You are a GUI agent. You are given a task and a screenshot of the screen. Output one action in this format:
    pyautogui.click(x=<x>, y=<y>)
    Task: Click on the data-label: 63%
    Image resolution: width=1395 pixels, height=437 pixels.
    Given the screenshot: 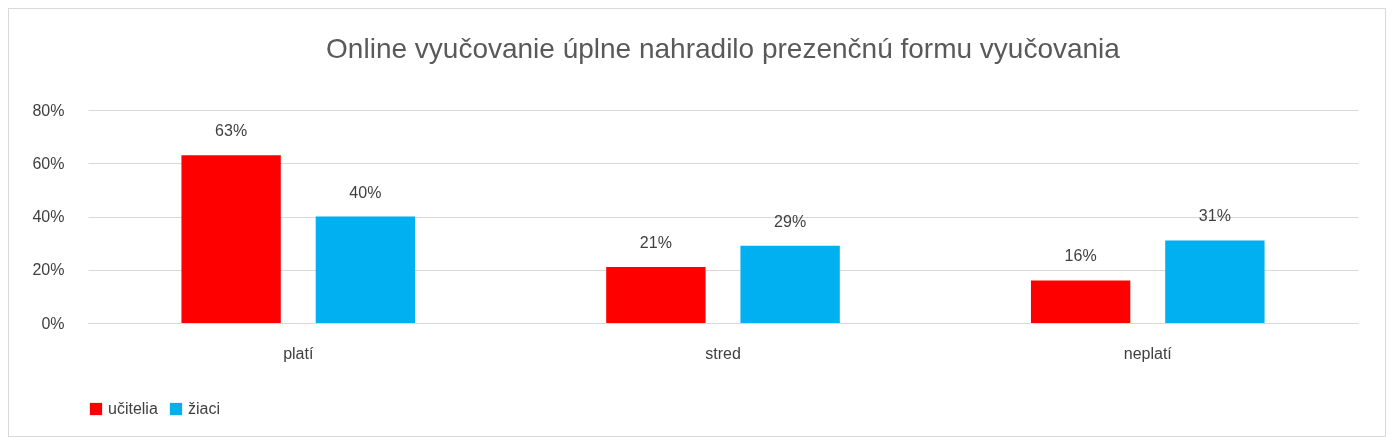 What is the action you would take?
    pyautogui.click(x=231, y=131)
    